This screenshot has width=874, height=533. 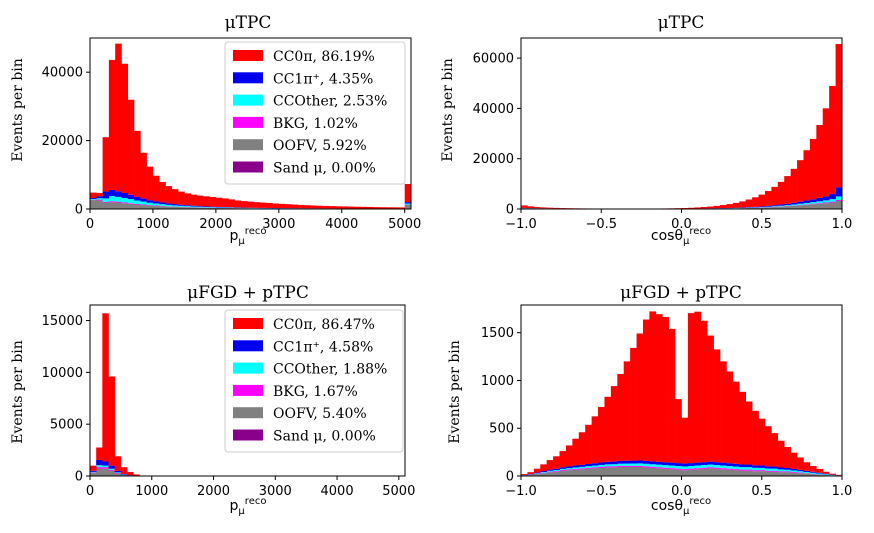 What do you see at coordinates (248, 323) in the screenshot?
I see `legend-swatch-cc0pi` at bounding box center [248, 323].